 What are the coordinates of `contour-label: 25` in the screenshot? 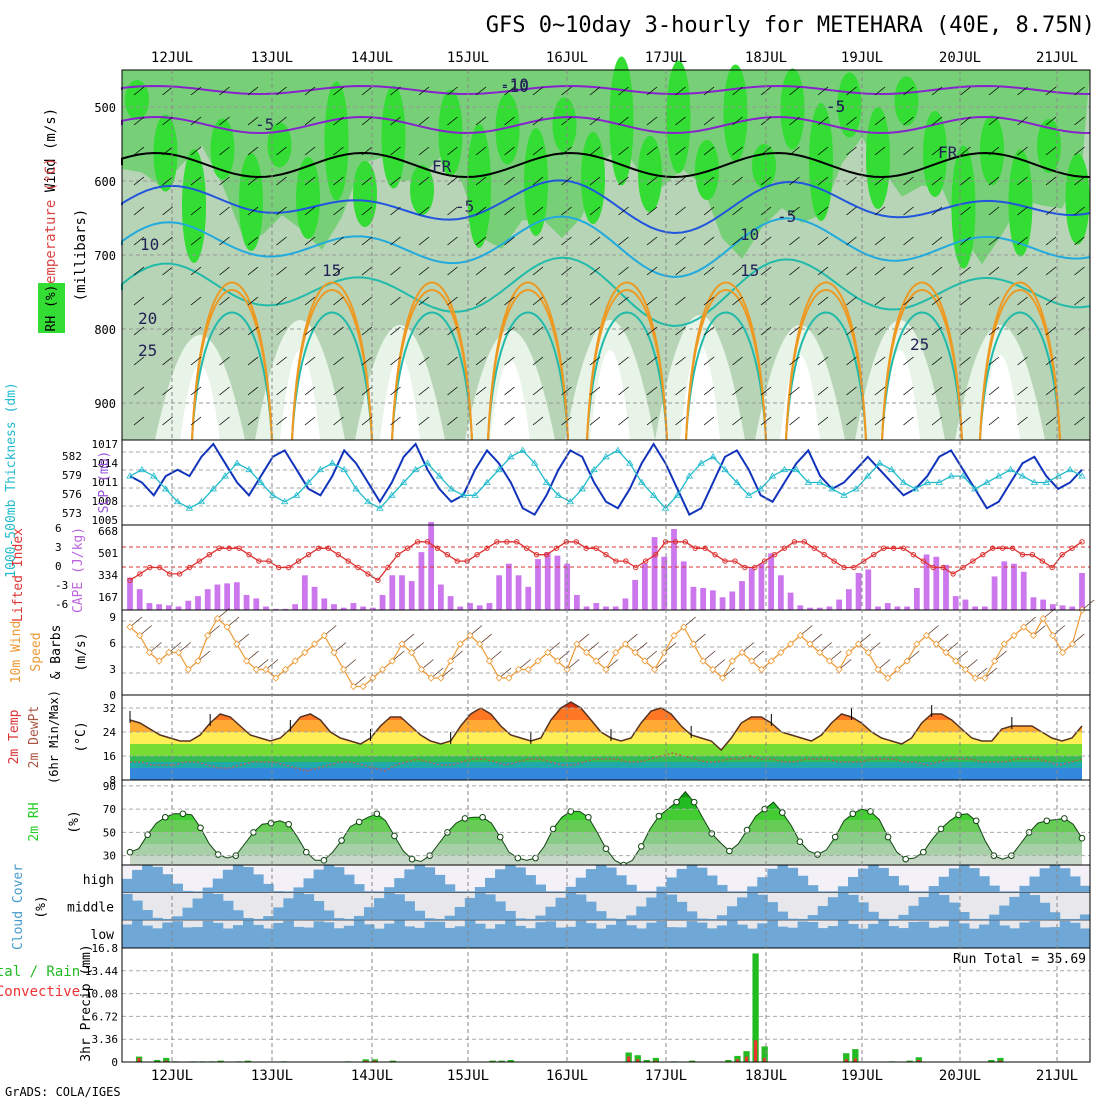 It's located at (919, 344).